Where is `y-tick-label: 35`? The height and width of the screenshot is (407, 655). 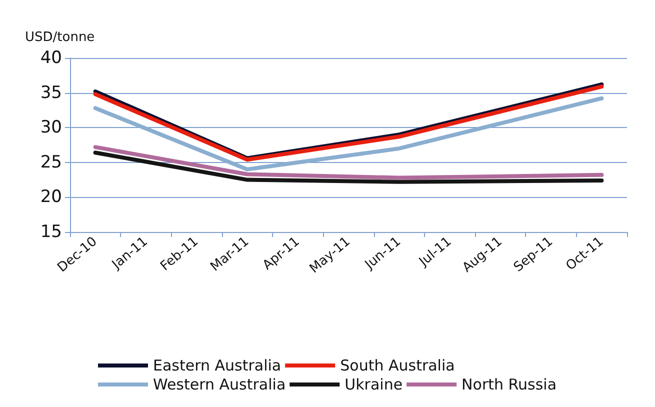 y-tick-label: 35 is located at coordinates (51, 92).